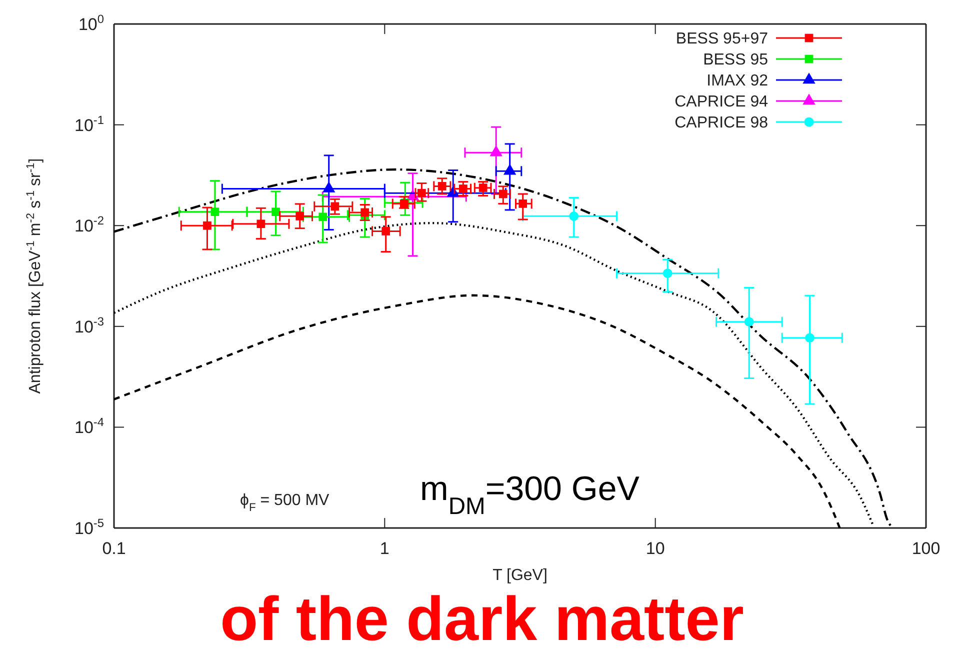 This screenshot has height=668, width=965. Describe the element at coordinates (655, 548) in the screenshot. I see `x-tick-label: 10` at that location.